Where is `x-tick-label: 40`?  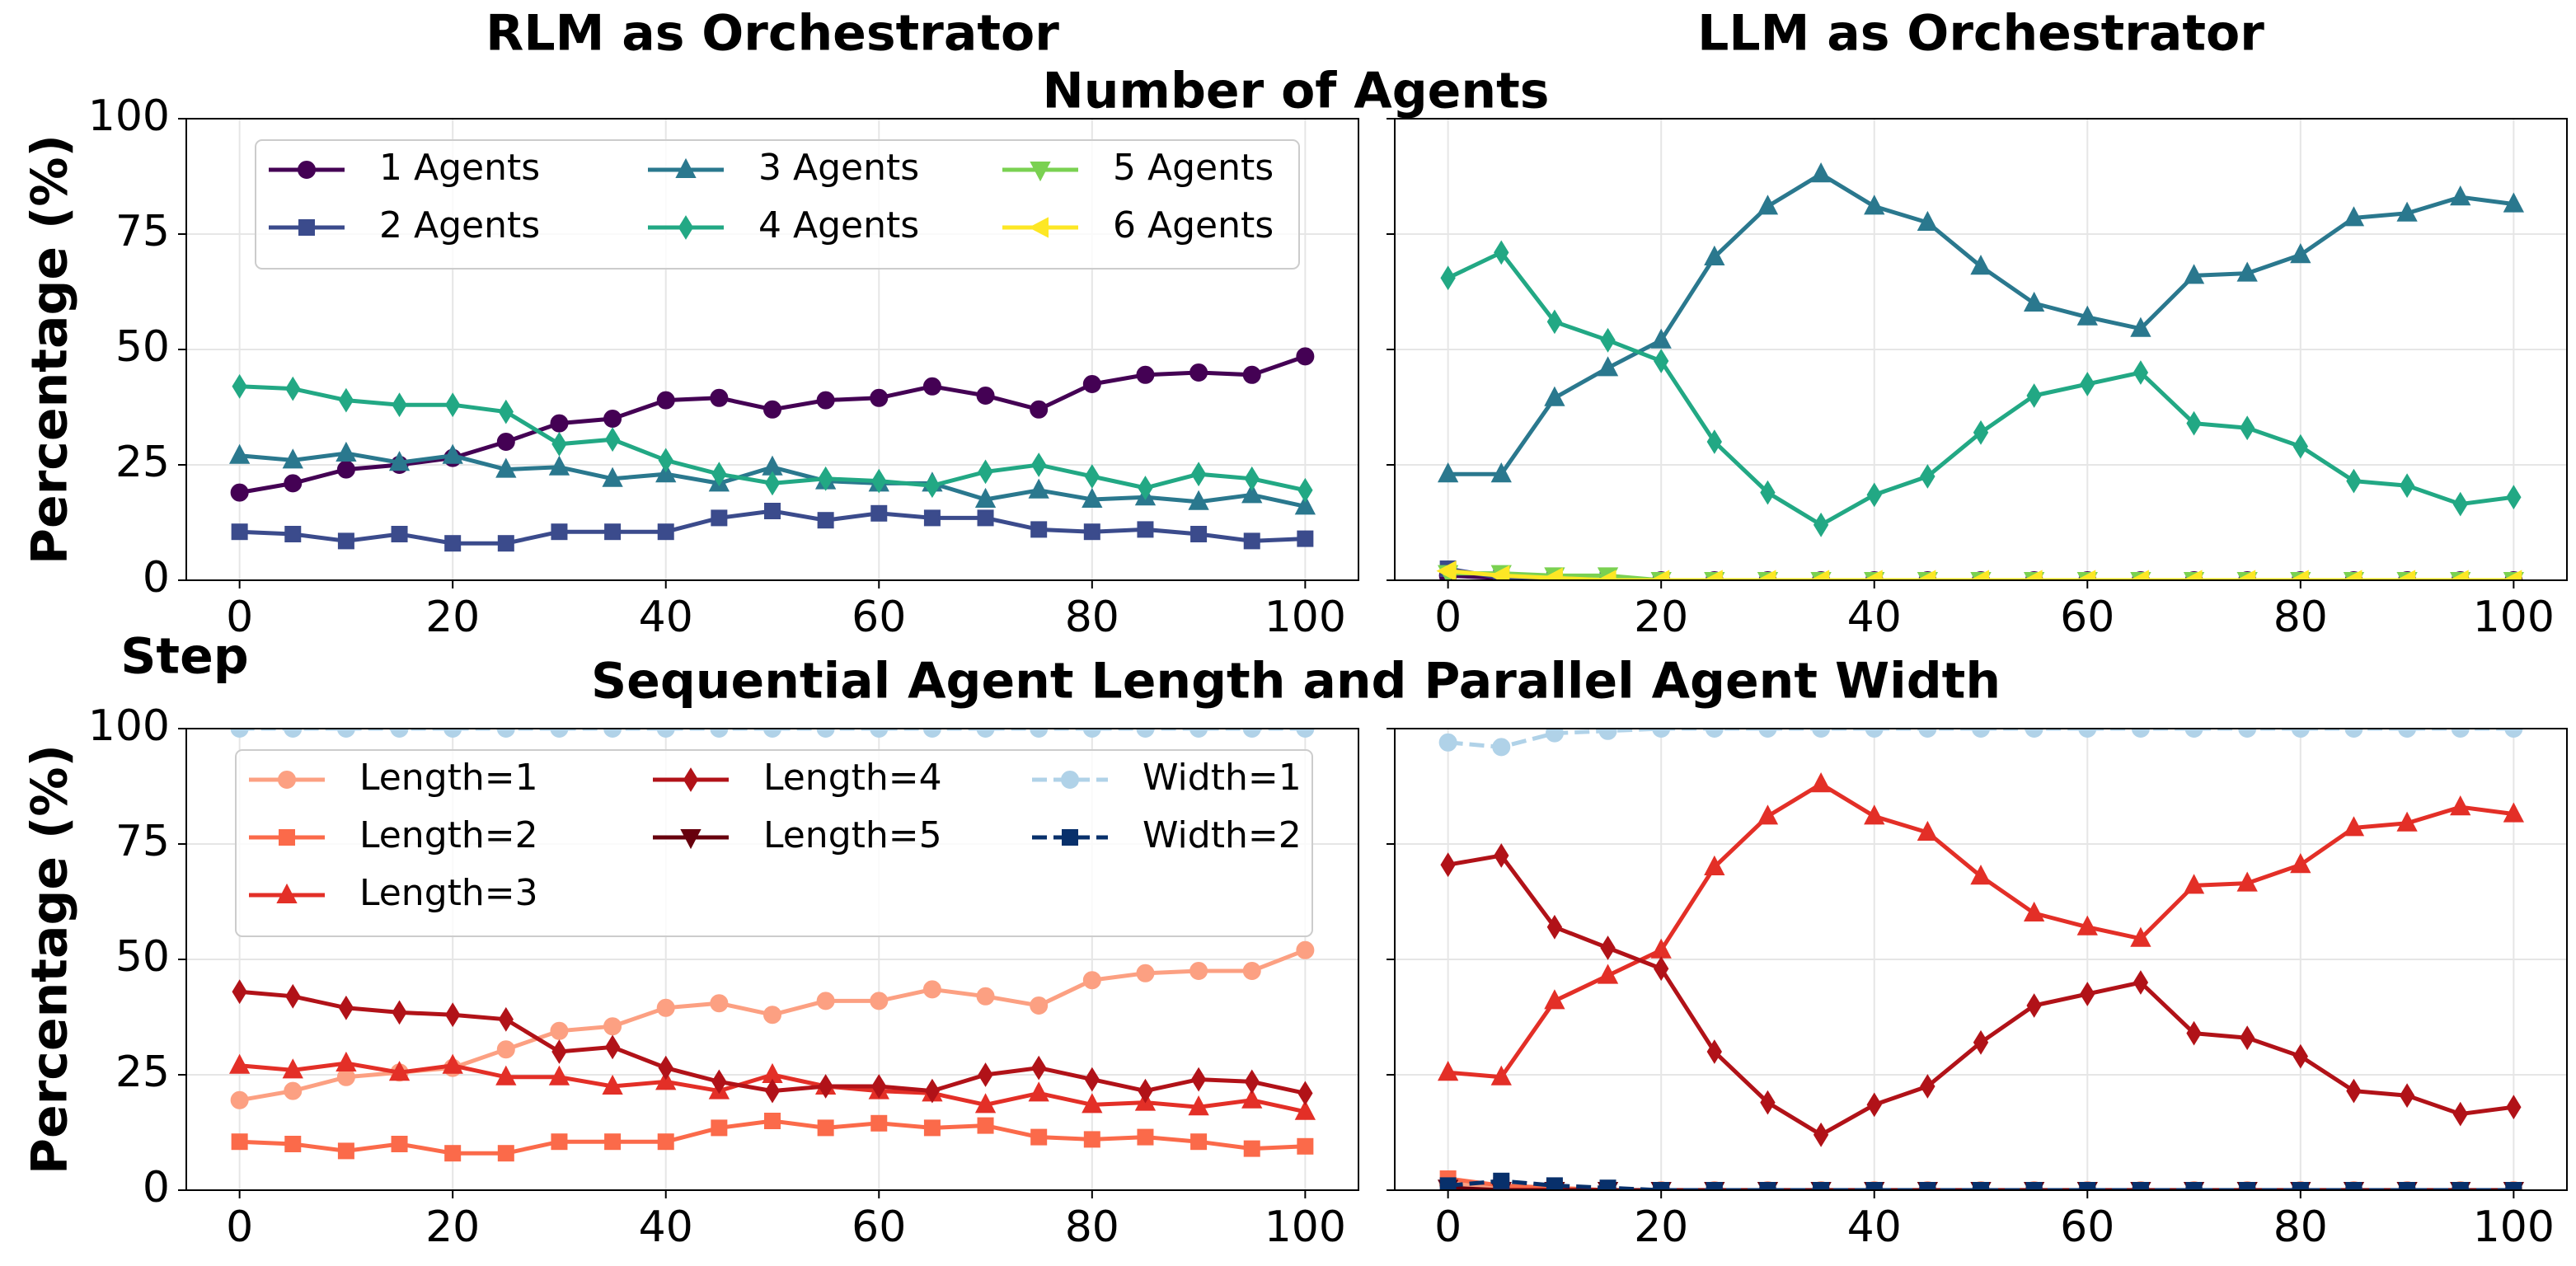
x-tick-label: 40 is located at coordinates (1875, 1227).